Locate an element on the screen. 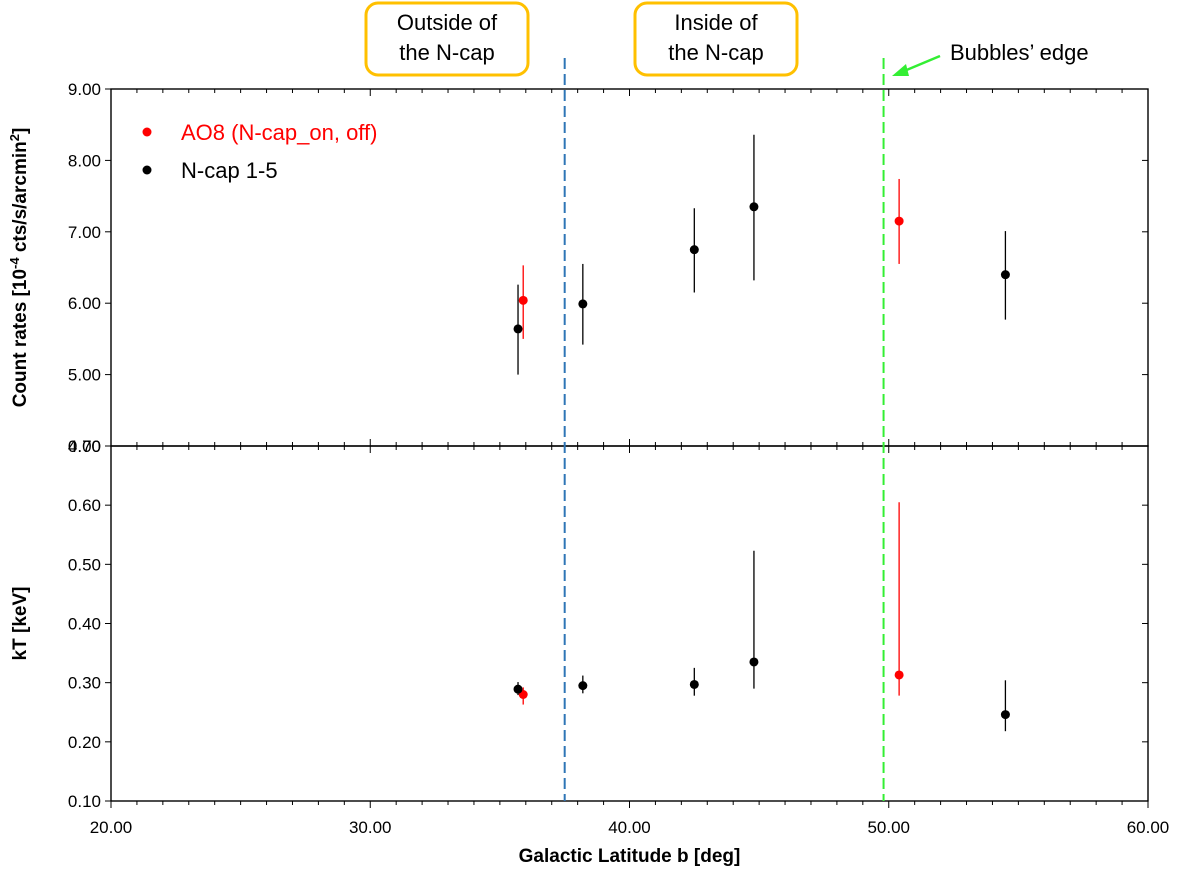 Image resolution: width=1186 pixels, height=881 pixels. y-axis-title-part: -4 is located at coordinates (14, 263).